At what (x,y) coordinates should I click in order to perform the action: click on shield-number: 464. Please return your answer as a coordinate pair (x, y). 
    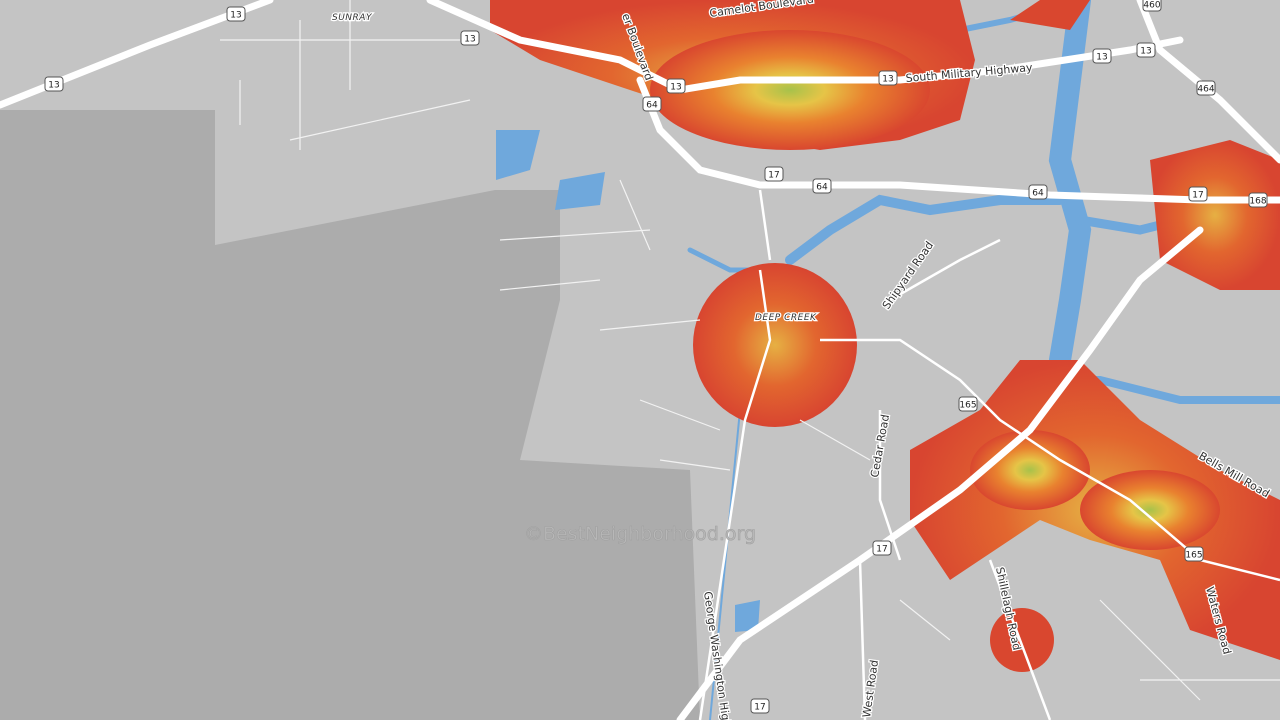
    Looking at the image, I should click on (1205, 90).